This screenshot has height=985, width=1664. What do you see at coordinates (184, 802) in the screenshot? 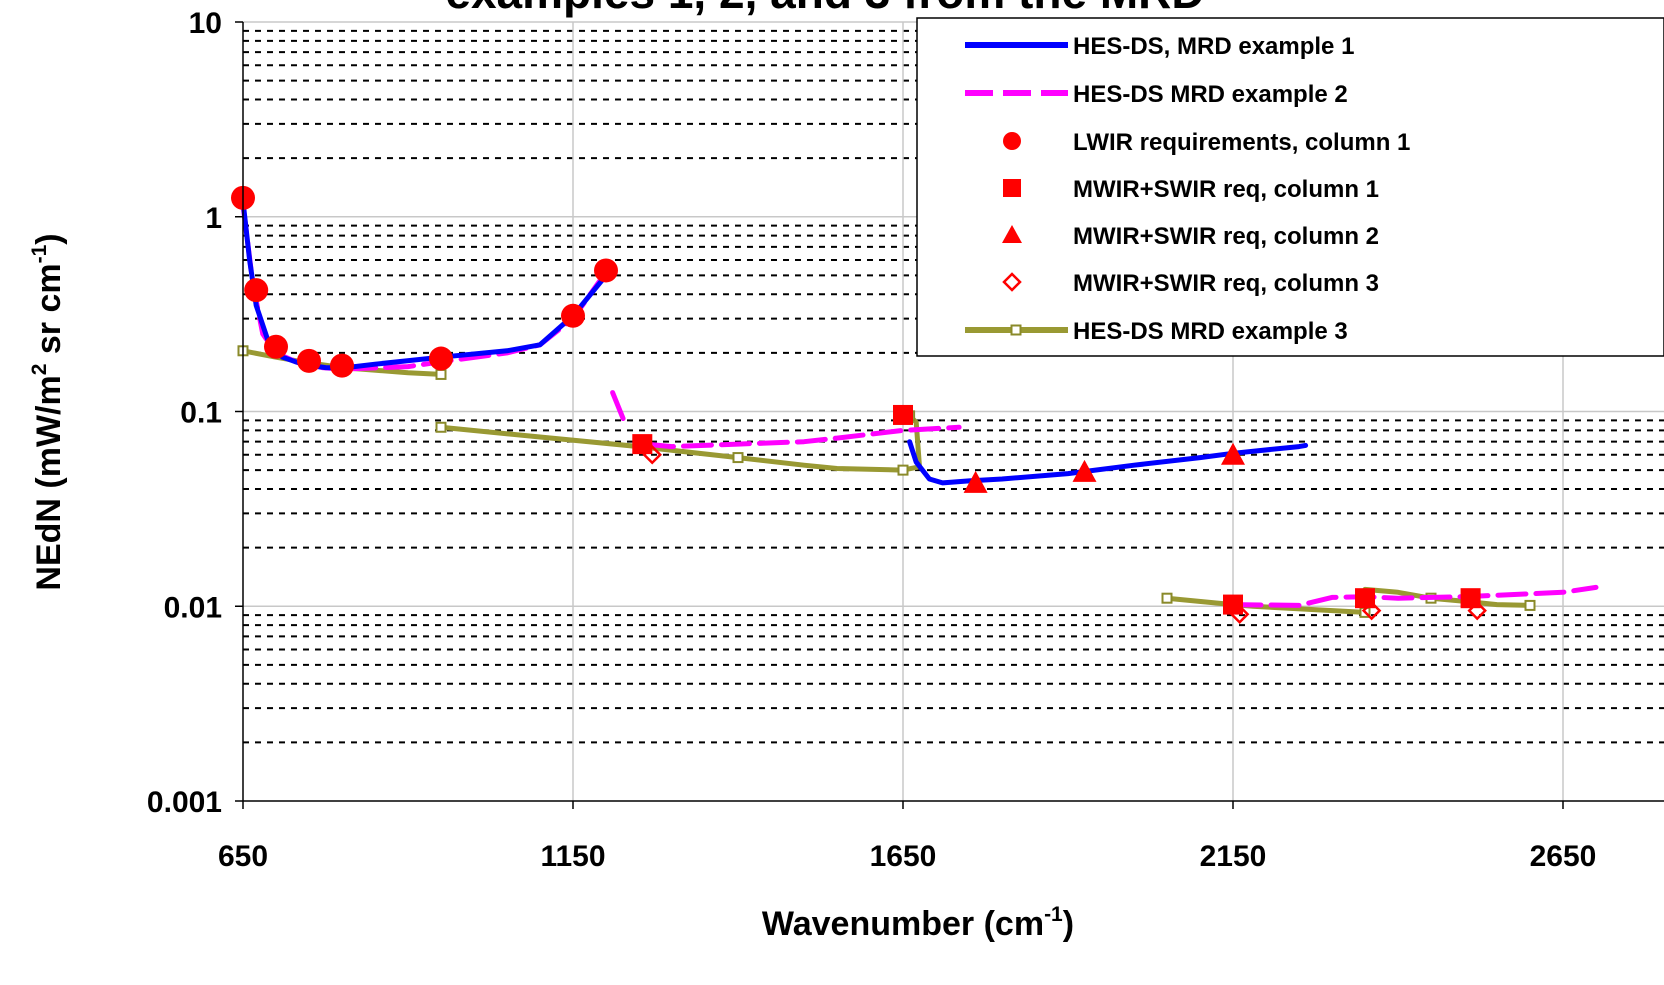
I see `y-tick-label: 0.001` at bounding box center [184, 802].